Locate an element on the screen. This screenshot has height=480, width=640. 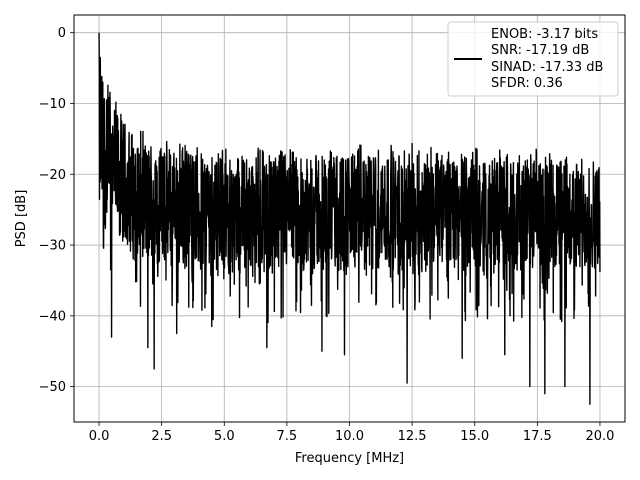
y-axis: 0 −10 −20 −30 −40 −50 is located at coordinates (56, 210).